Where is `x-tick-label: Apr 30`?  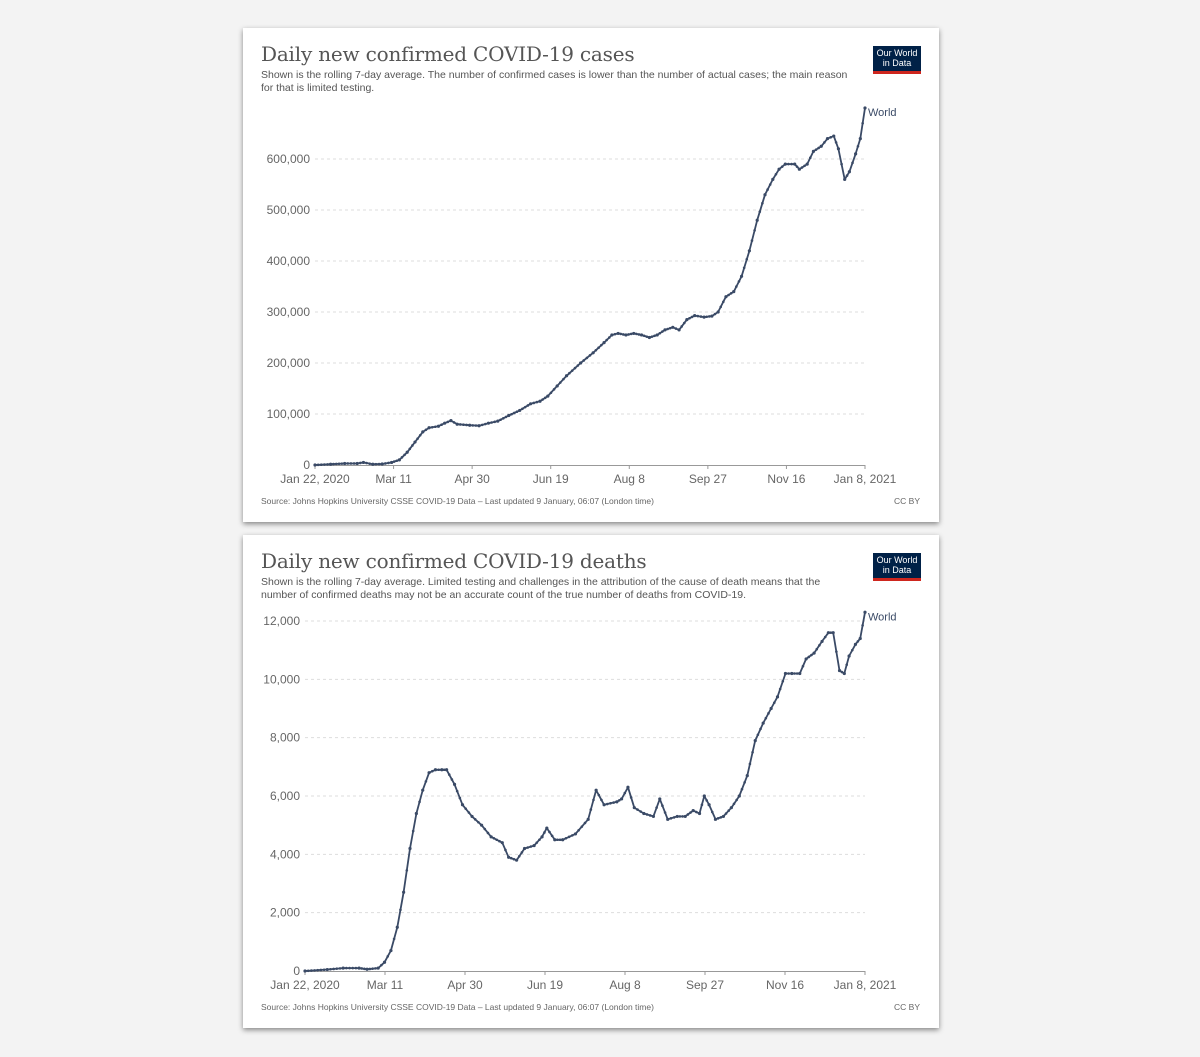 x-tick-label: Apr 30 is located at coordinates (472, 479).